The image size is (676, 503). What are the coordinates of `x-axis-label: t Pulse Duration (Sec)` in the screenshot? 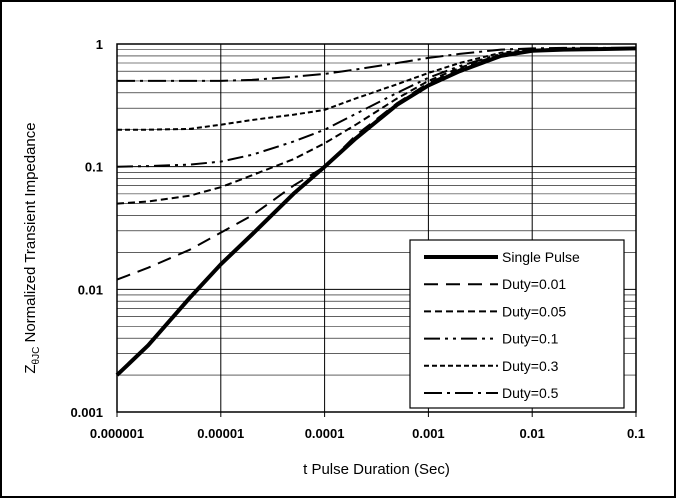 It's located at (376, 469).